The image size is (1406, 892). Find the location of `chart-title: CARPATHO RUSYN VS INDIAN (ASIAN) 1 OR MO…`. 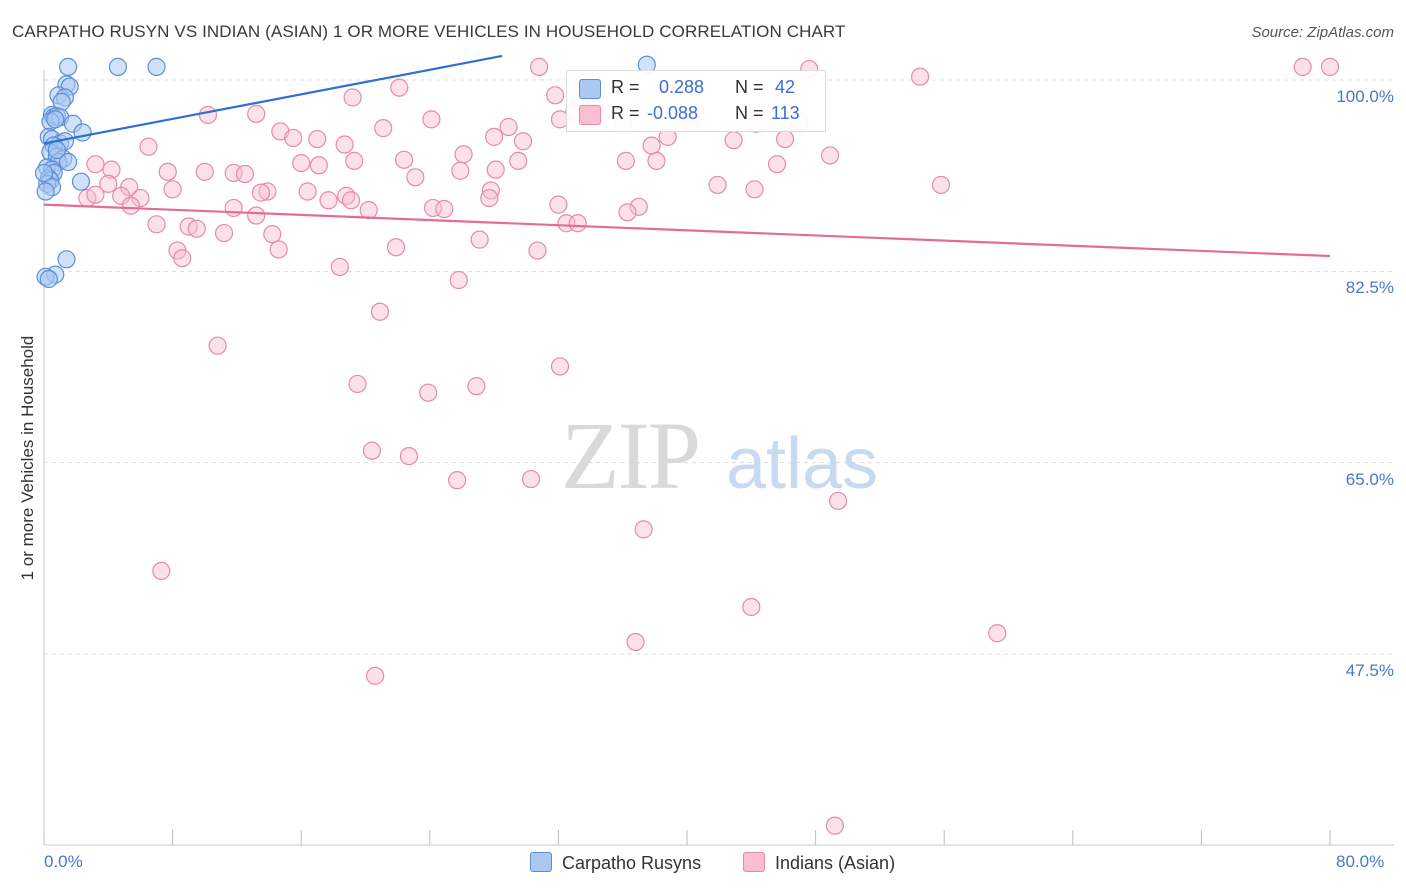

chart-title: CARPATHO RUSYN VS INDIAN (ASIAN) 1 OR MO… is located at coordinates (429, 31).